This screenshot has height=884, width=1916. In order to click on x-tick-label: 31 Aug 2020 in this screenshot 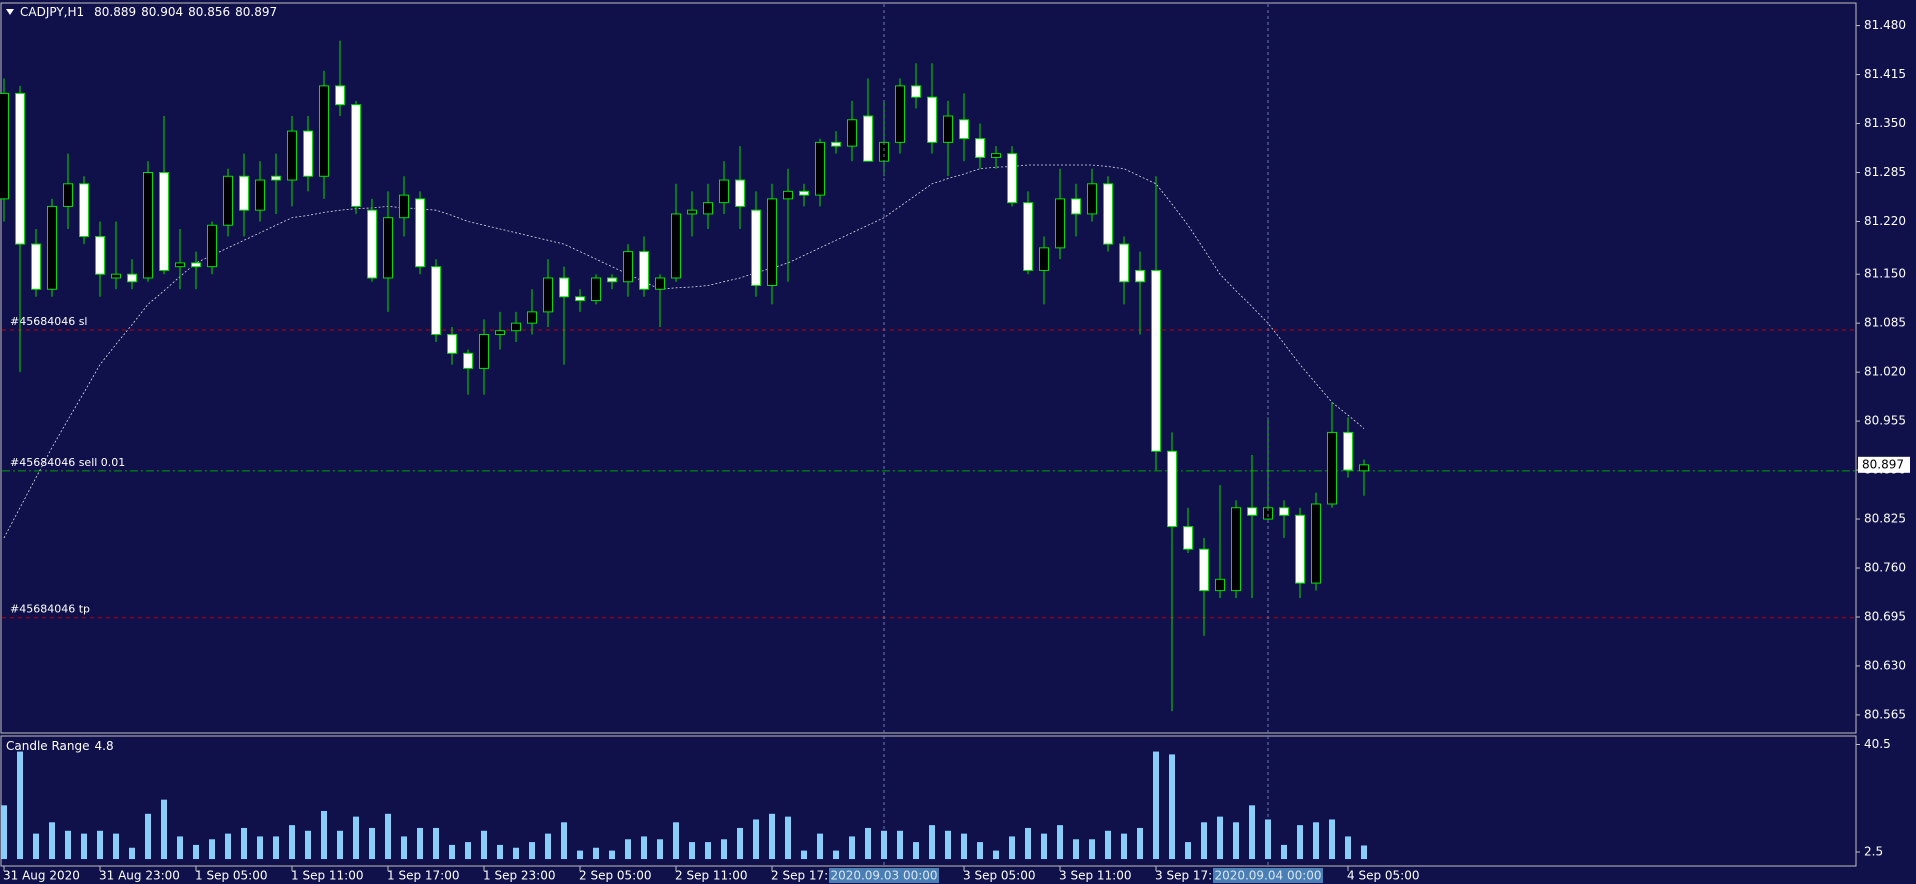, I will do `click(41, 876)`.